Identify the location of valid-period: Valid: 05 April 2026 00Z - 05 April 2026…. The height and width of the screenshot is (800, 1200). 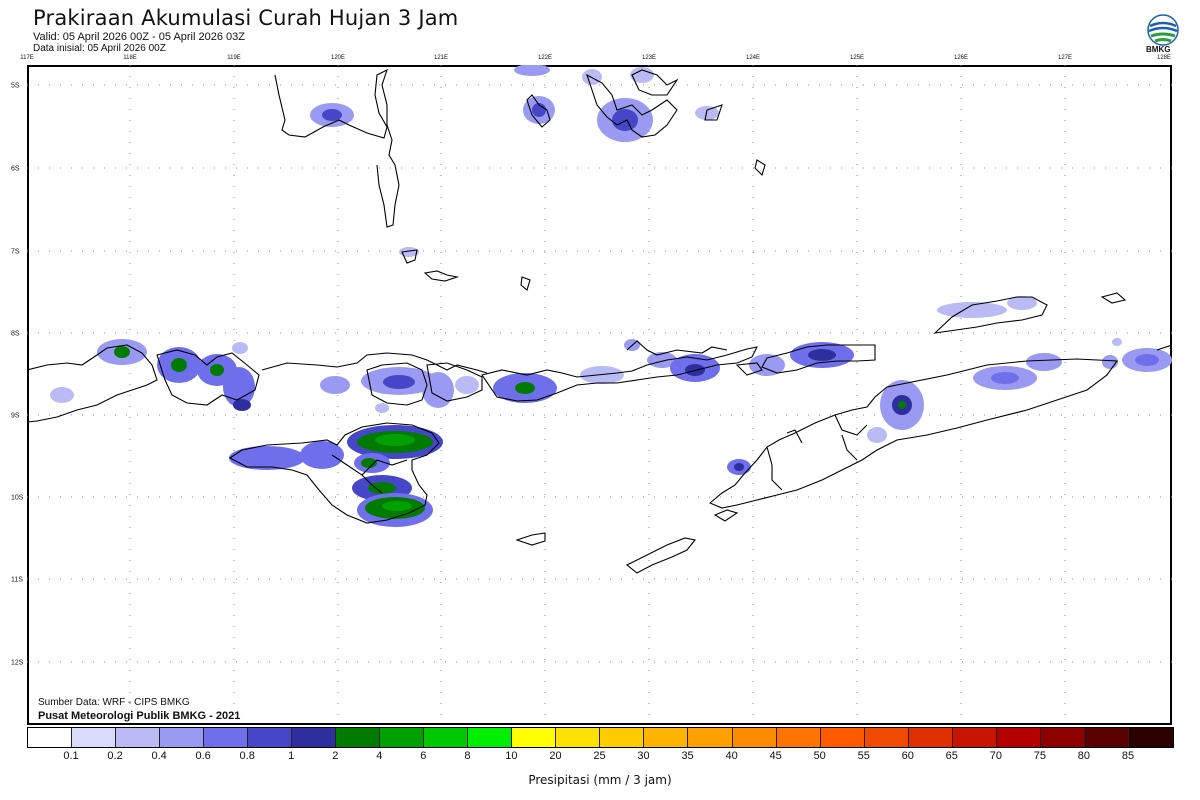
(139, 37).